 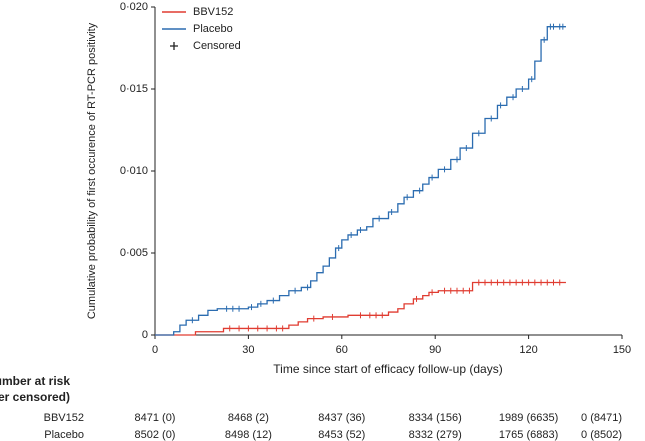 I want to click on legend-label: BBV152, so click(x=213, y=12).